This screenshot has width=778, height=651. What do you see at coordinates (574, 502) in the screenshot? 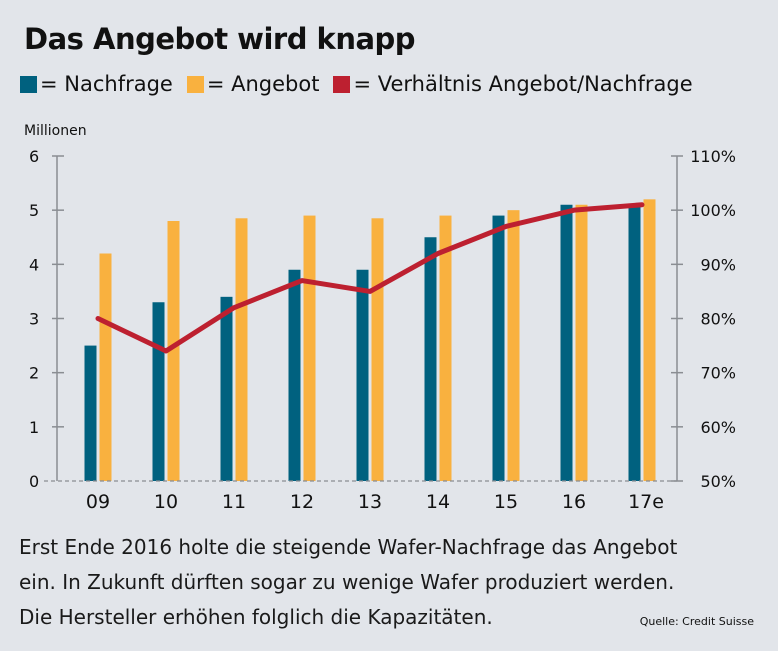
I see `x-tick-label: 16` at bounding box center [574, 502].